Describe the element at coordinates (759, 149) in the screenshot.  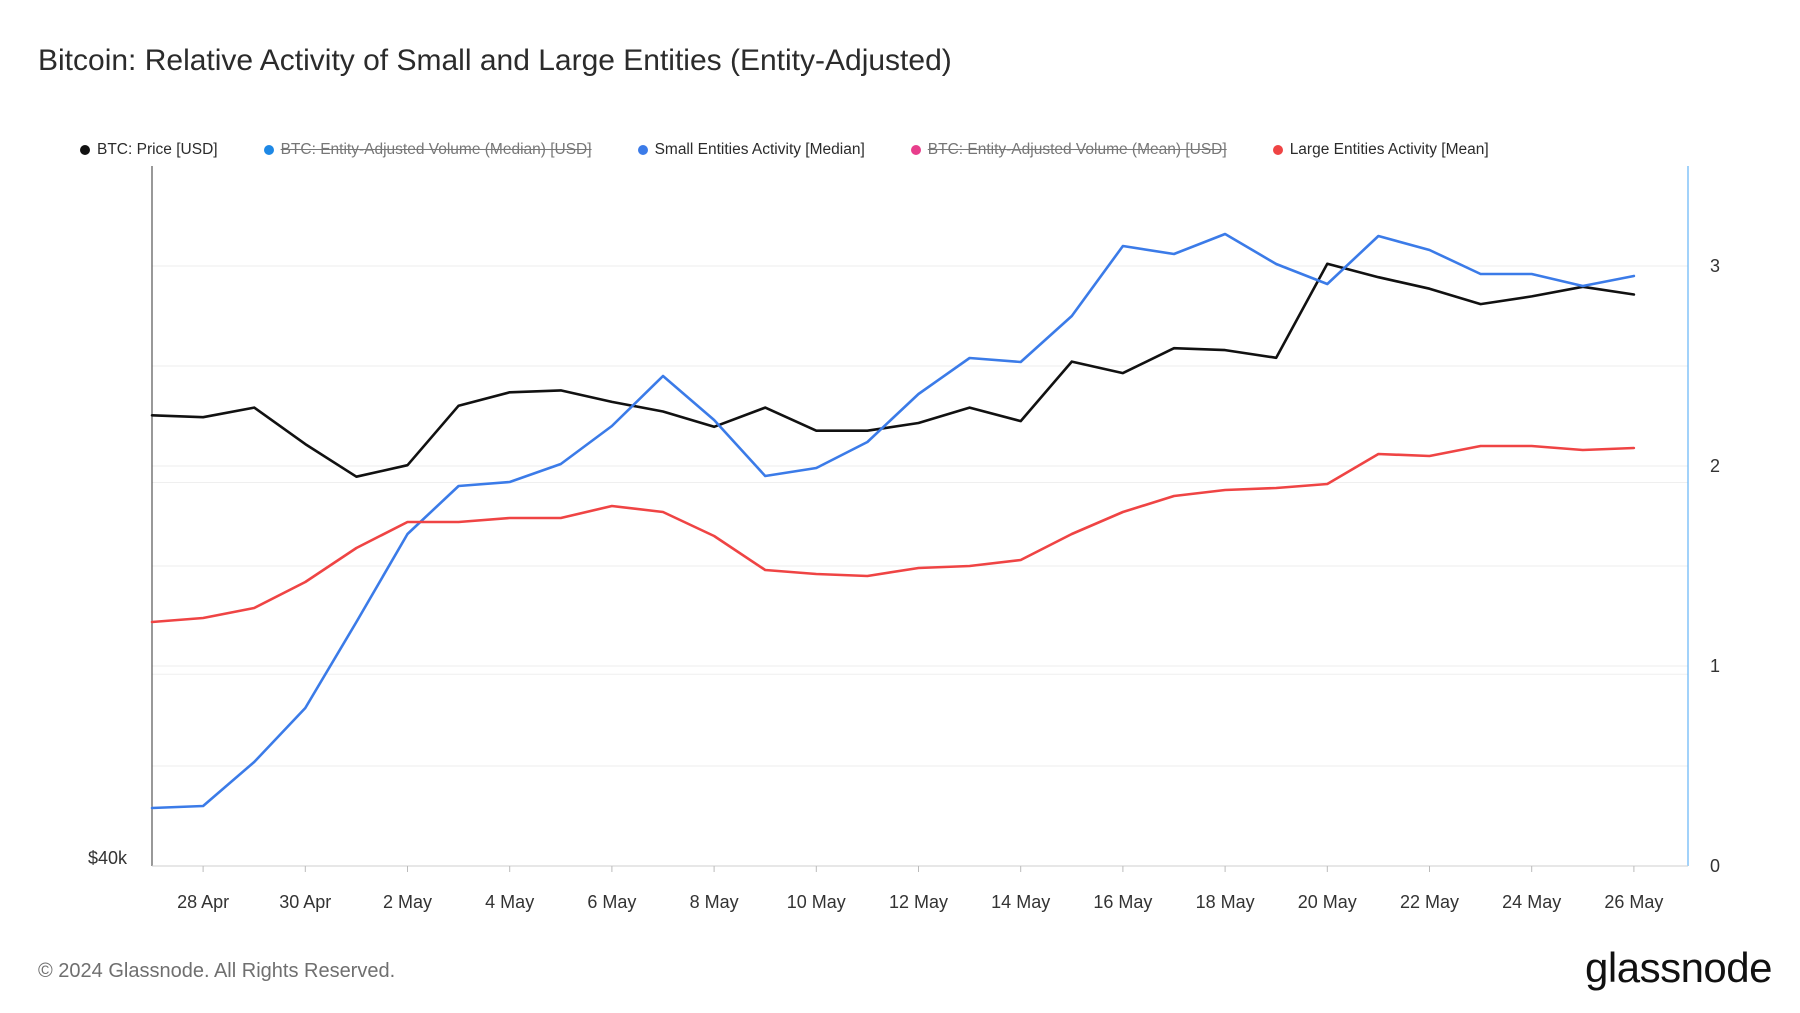
I see `legend-label: Small Entities Activity [Median]` at that location.